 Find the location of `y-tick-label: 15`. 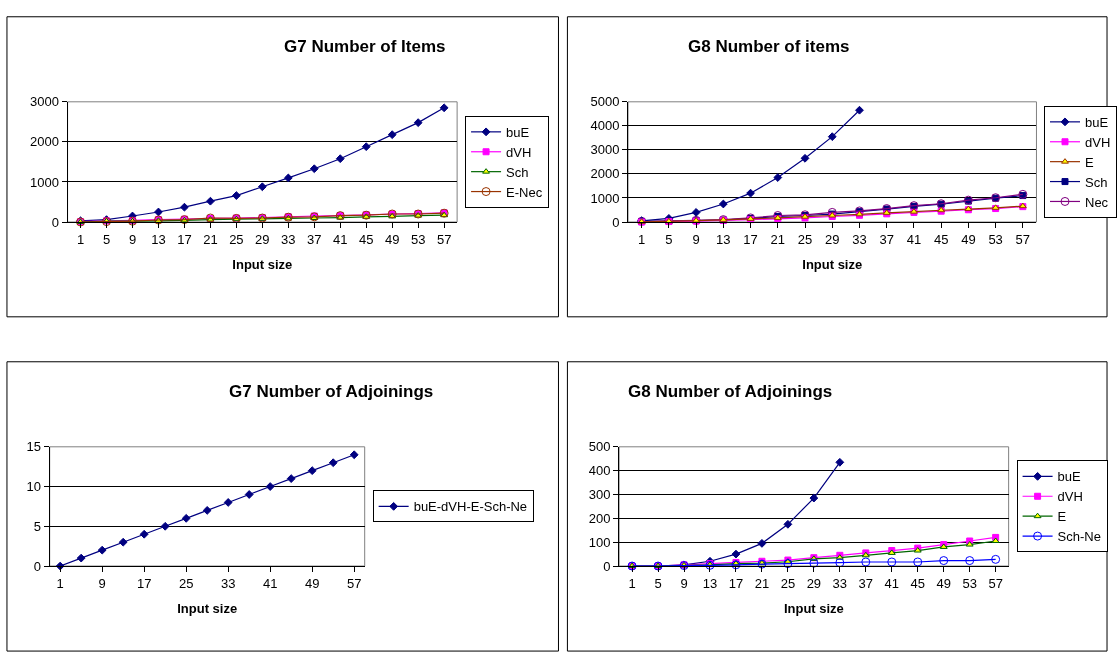

y-tick-label: 15 is located at coordinates (34, 447).